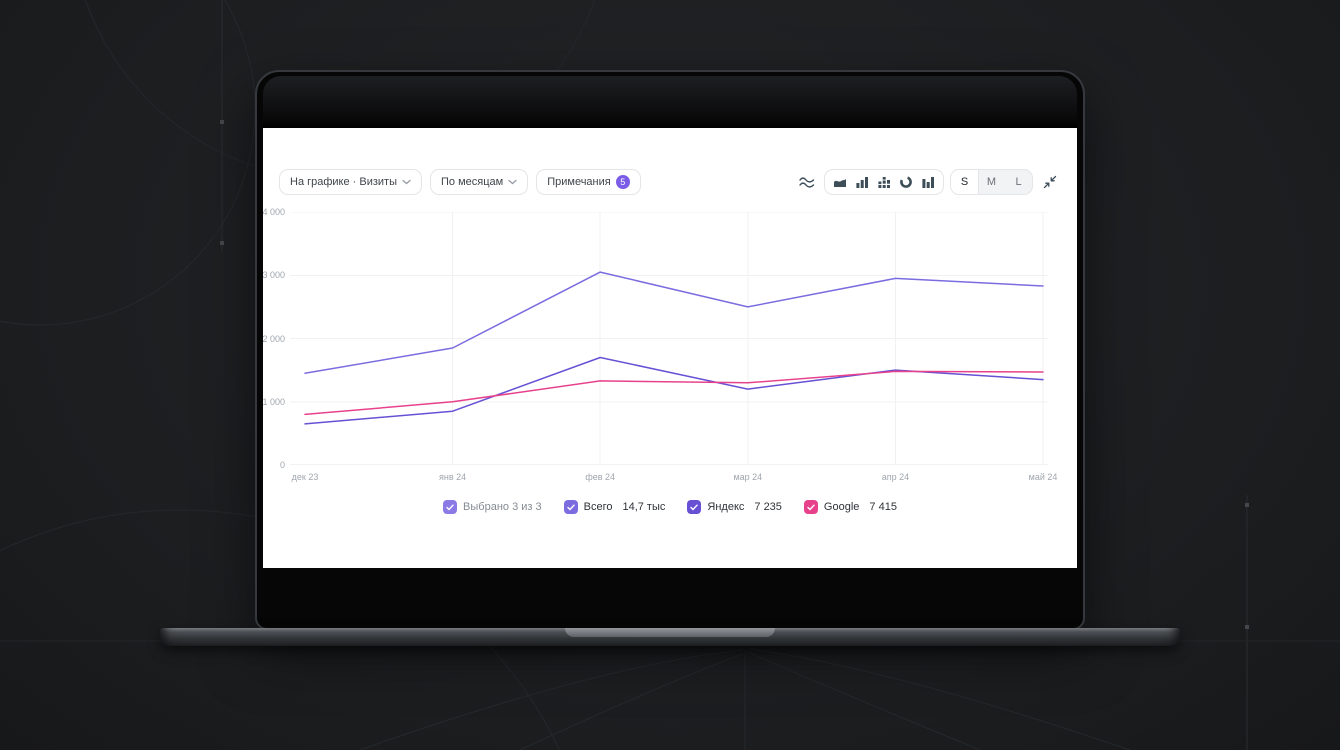 This screenshot has height=750, width=1340. What do you see at coordinates (670, 632) in the screenshot?
I see `laptop-base-notch` at bounding box center [670, 632].